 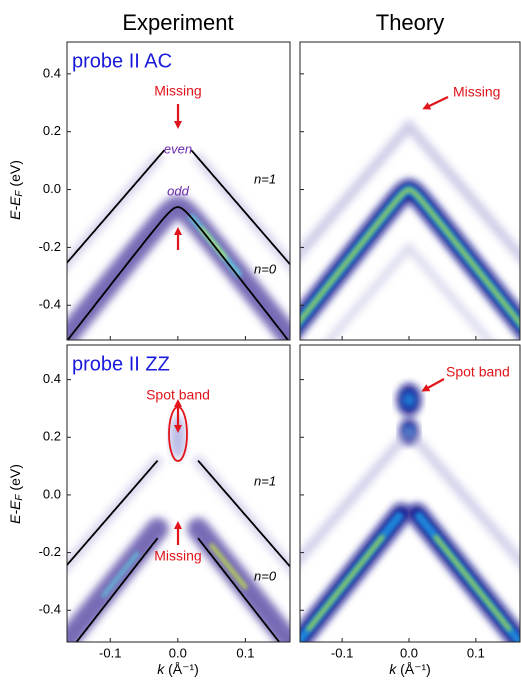 What do you see at coordinates (121, 364) in the screenshot?
I see `panel-title: probe II ZZ` at bounding box center [121, 364].